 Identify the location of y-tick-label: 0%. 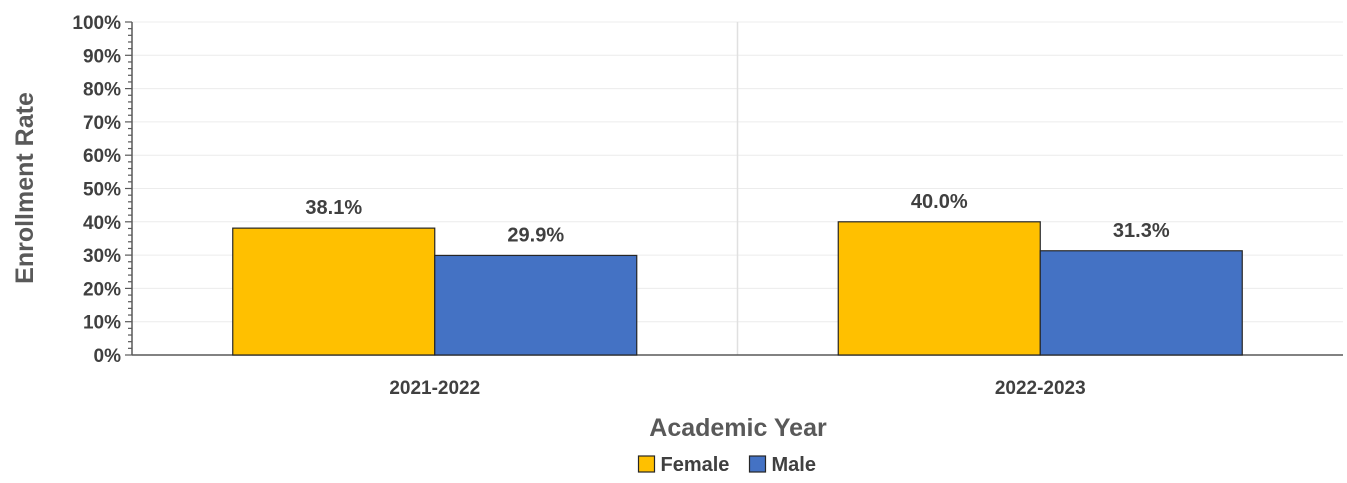
(108, 356).